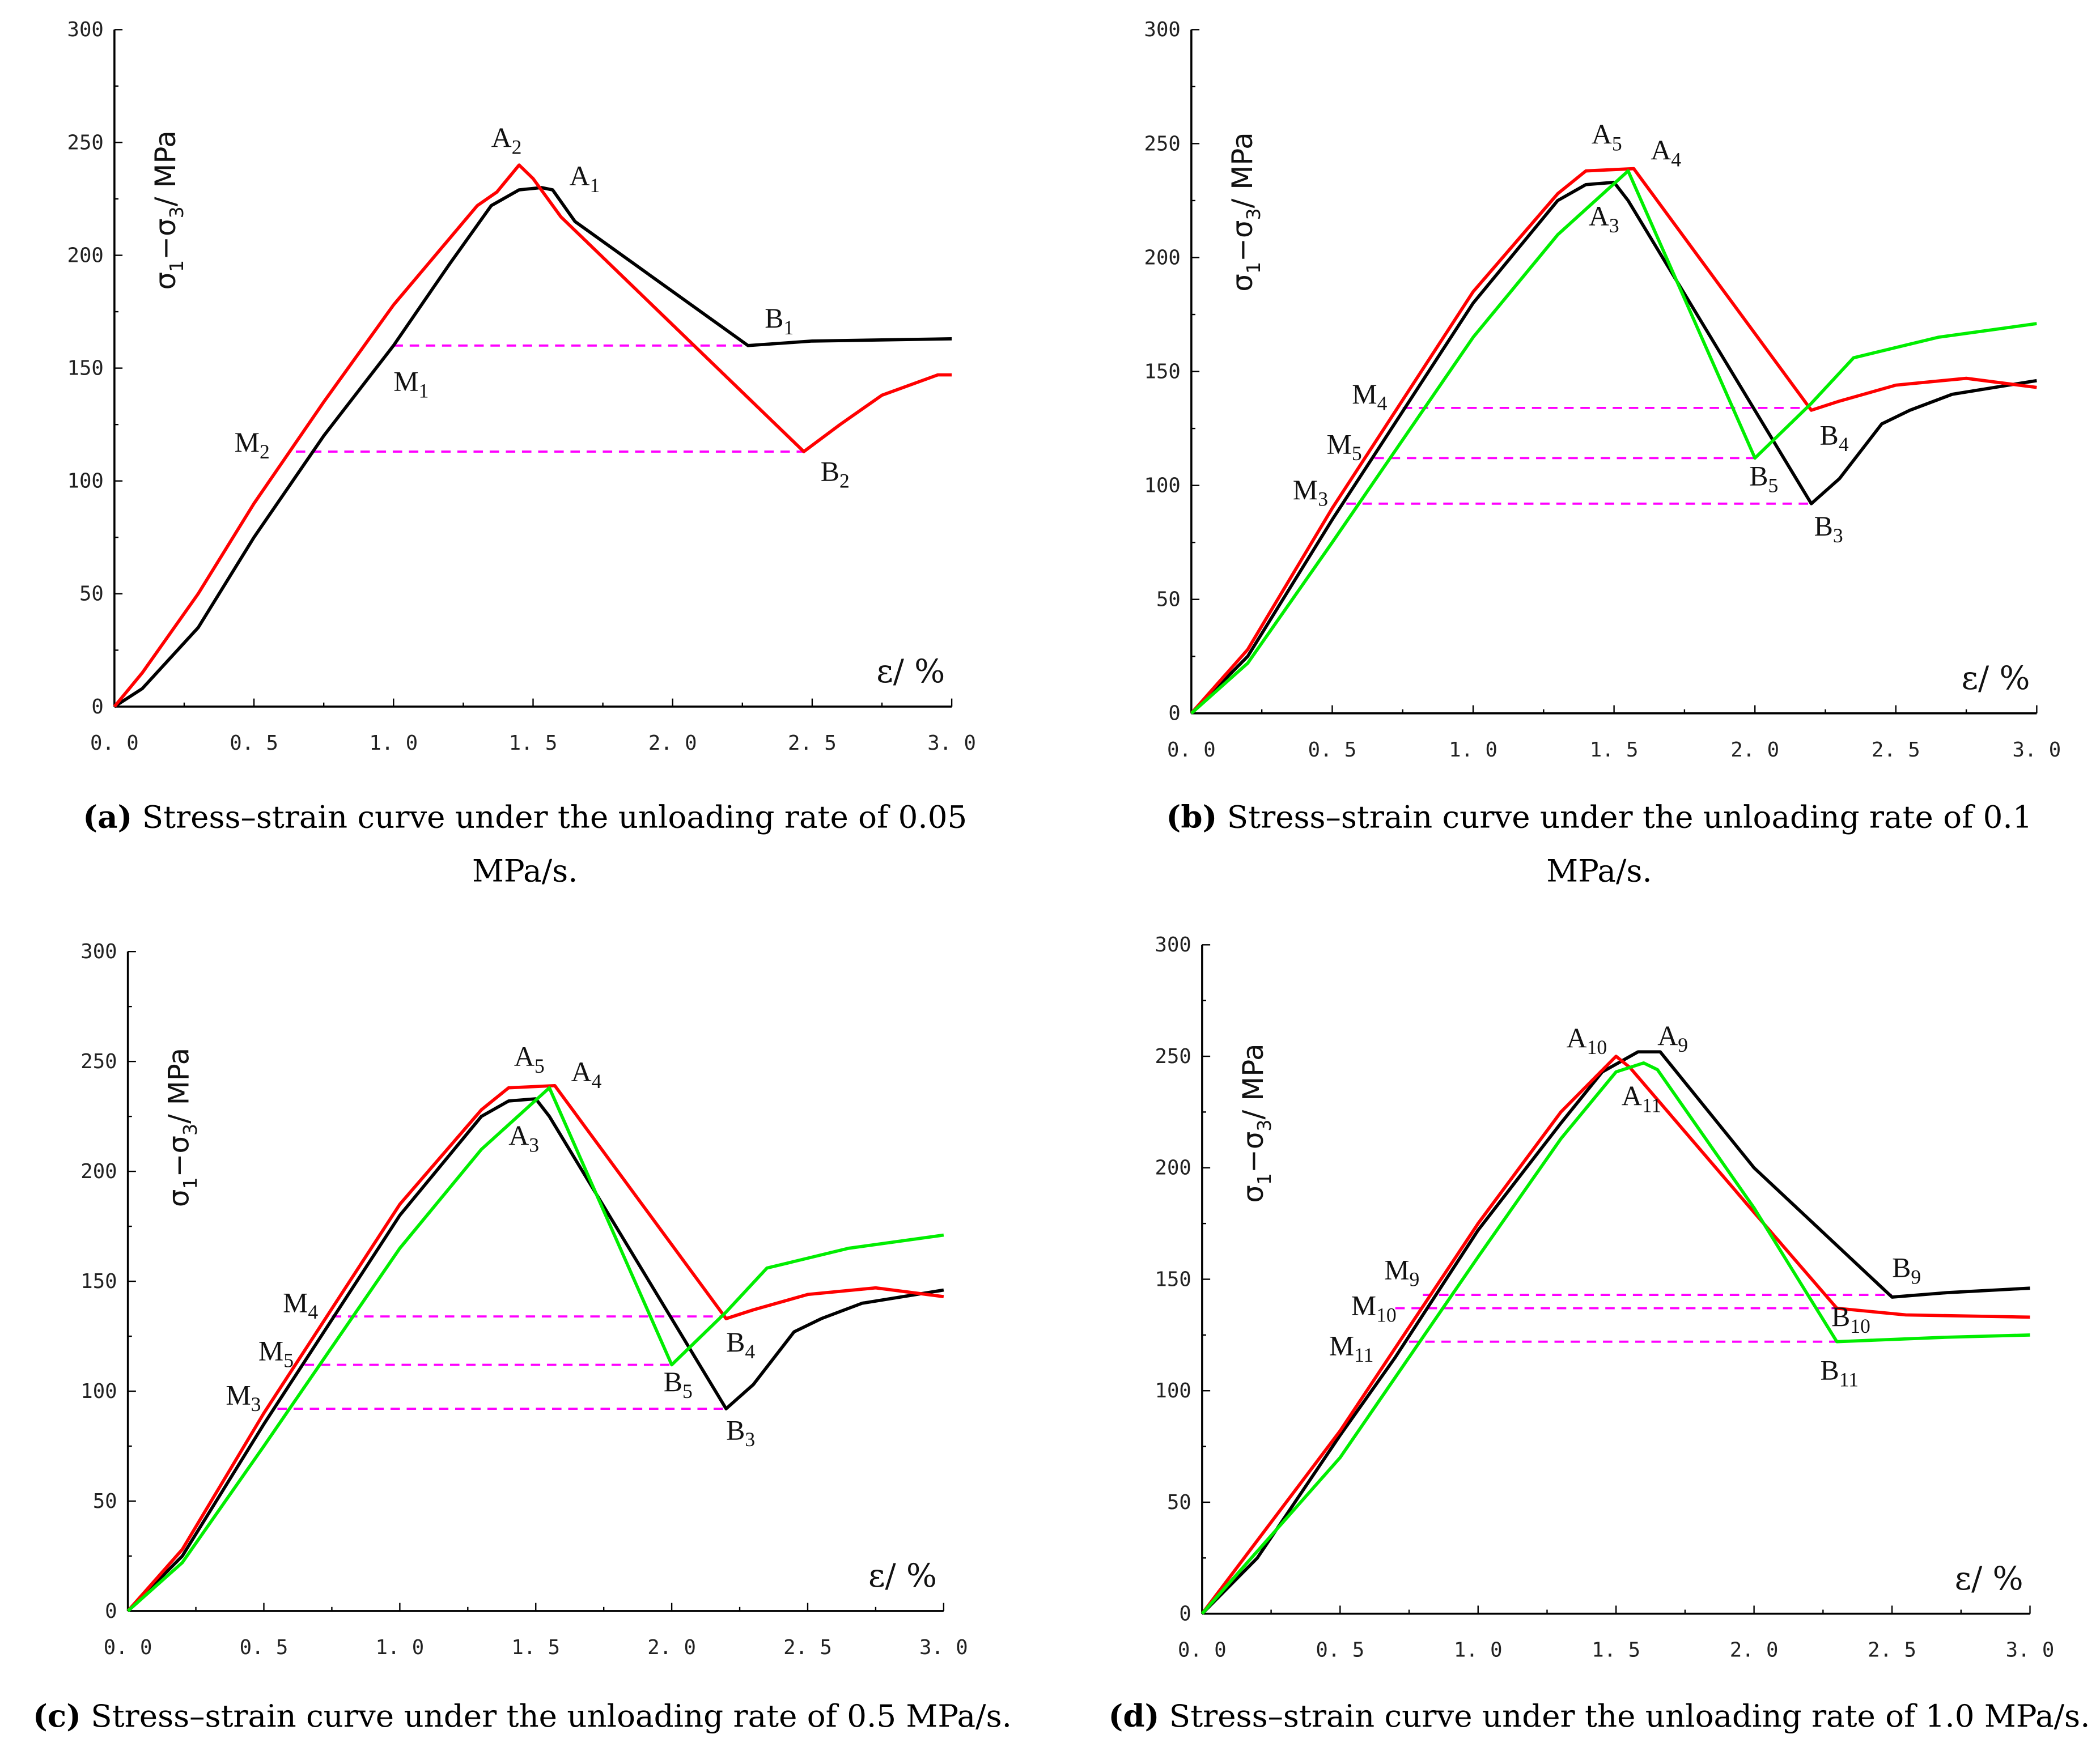 Image resolution: width=2100 pixels, height=1751 pixels. Describe the element at coordinates (532, 447) in the screenshot. I see `series-line-black` at that location.